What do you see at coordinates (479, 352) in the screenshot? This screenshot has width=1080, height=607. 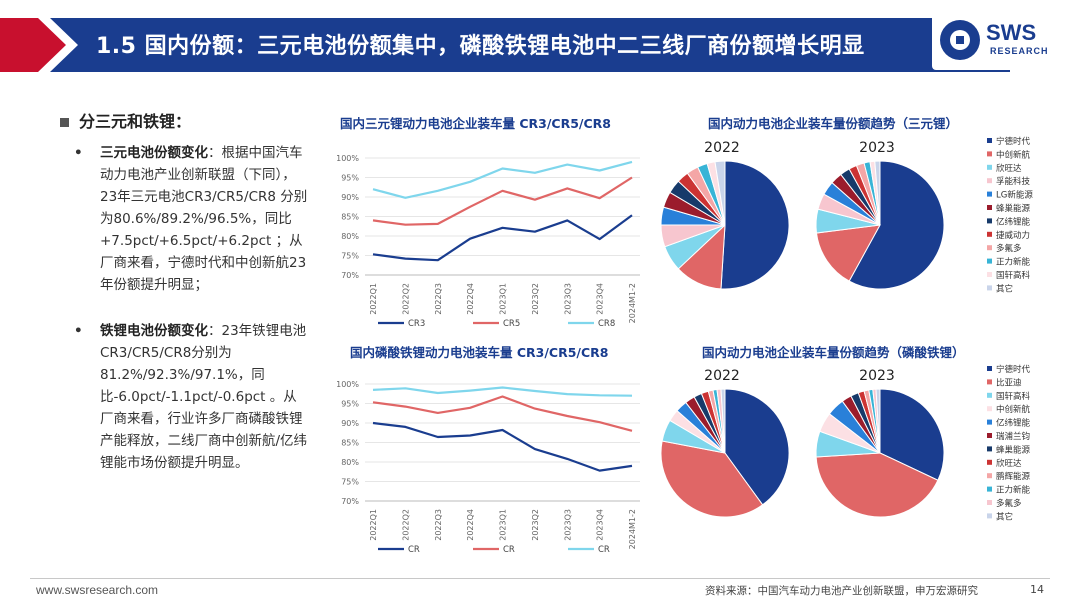 I see `lfp-cr-chart-title: 国内磷酸铁锂动力电池装车量 CR3/CR5/CR8` at bounding box center [479, 352].